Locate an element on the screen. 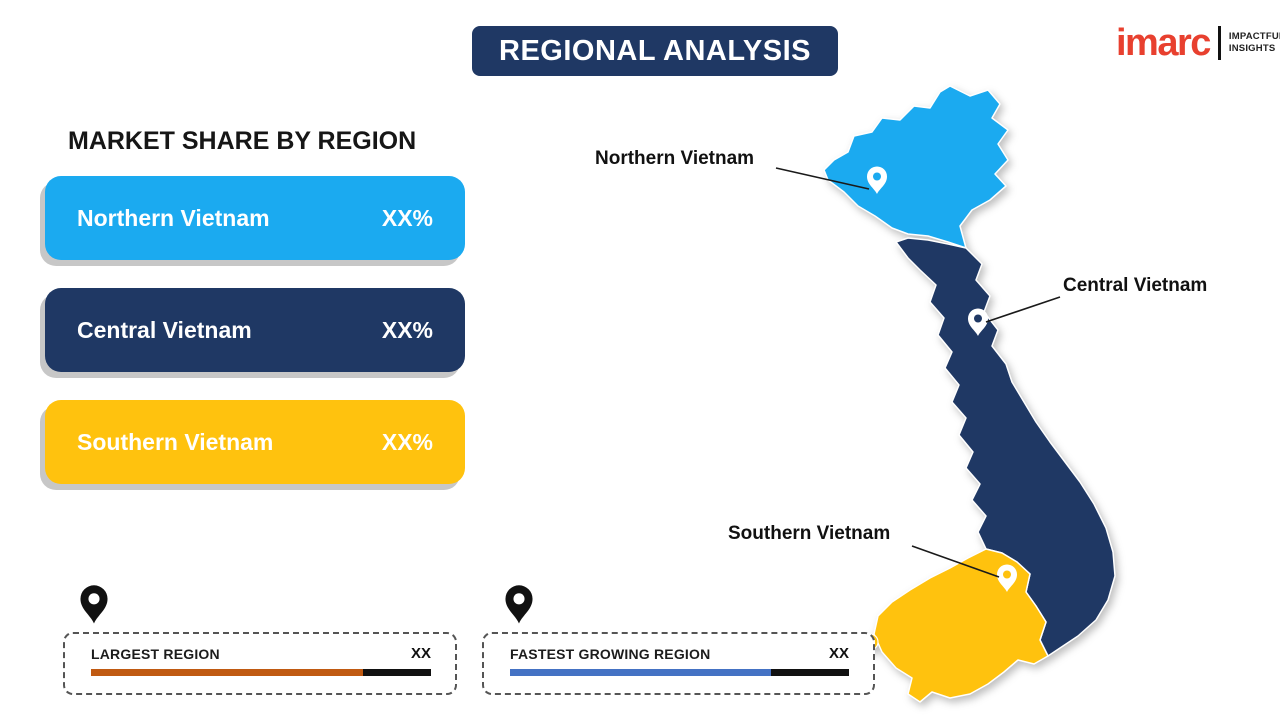  largest-region-bar-end is located at coordinates (397, 672).